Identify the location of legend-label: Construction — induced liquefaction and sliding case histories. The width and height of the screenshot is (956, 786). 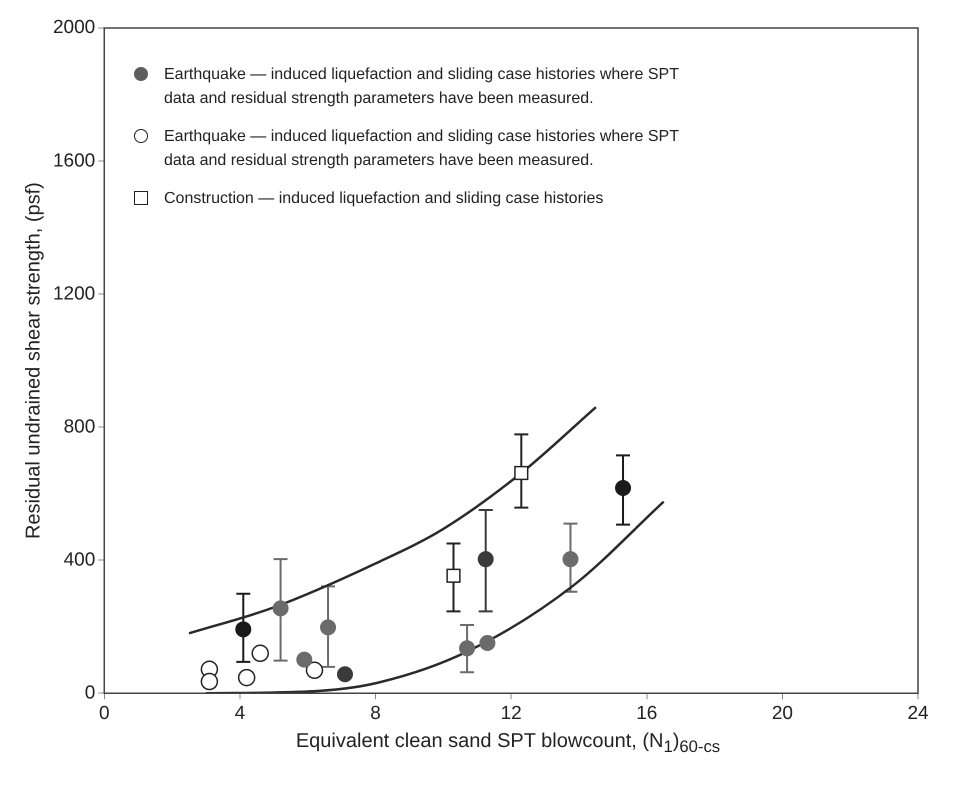
(384, 199).